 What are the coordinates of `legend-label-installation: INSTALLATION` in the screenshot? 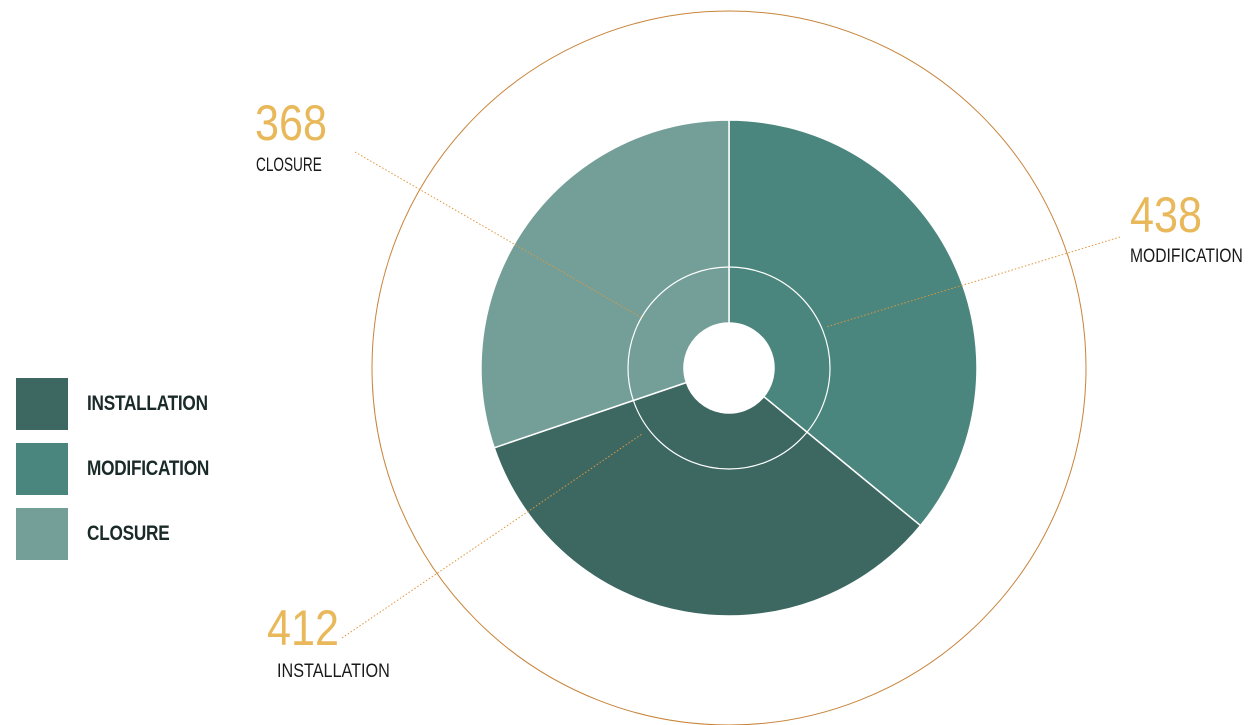 It's located at (147, 403).